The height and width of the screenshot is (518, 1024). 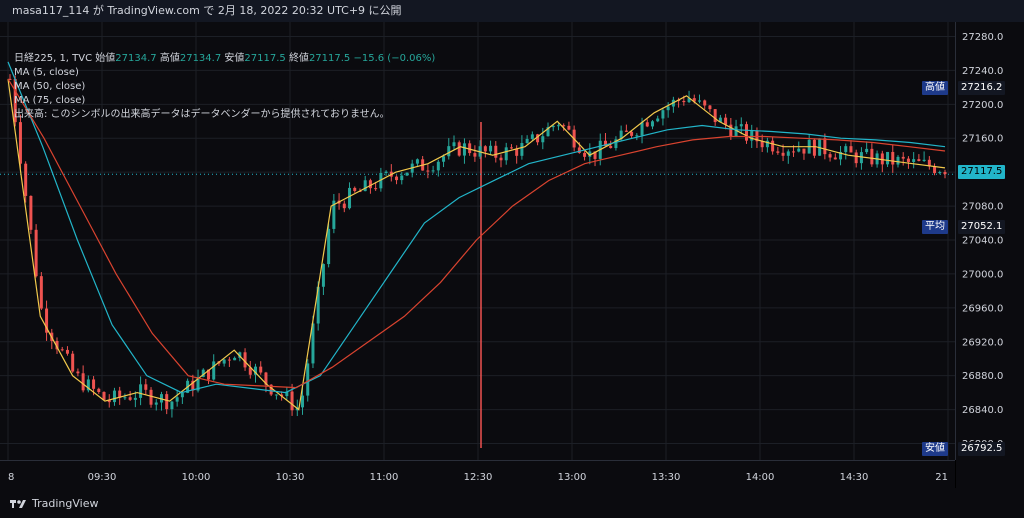 I want to click on price-tick-label: 27040.0, so click(x=982, y=241).